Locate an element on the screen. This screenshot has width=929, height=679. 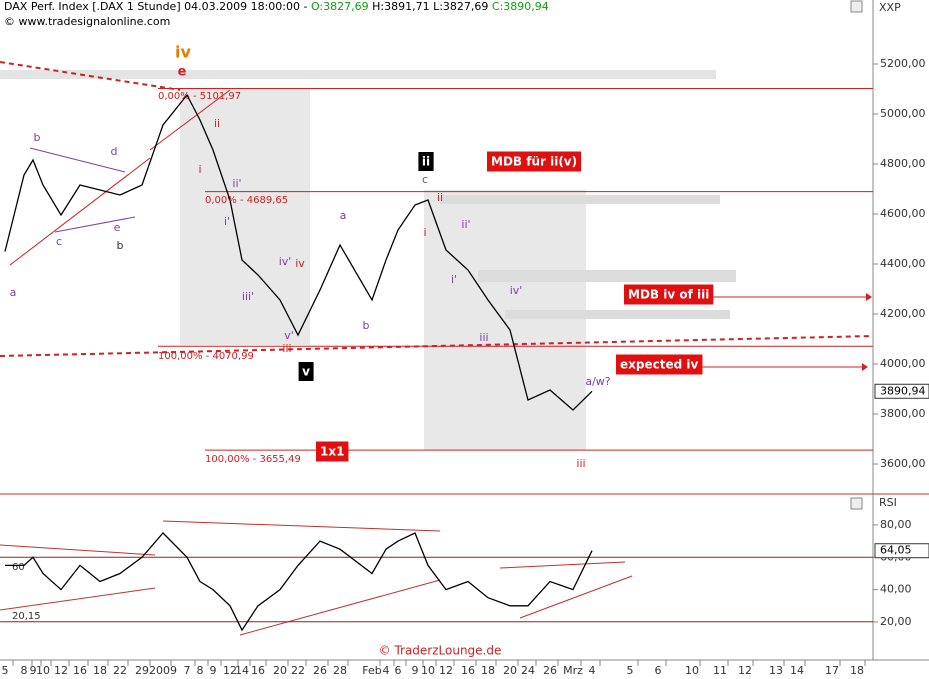
x-tick-label: 14 is located at coordinates (242, 670).